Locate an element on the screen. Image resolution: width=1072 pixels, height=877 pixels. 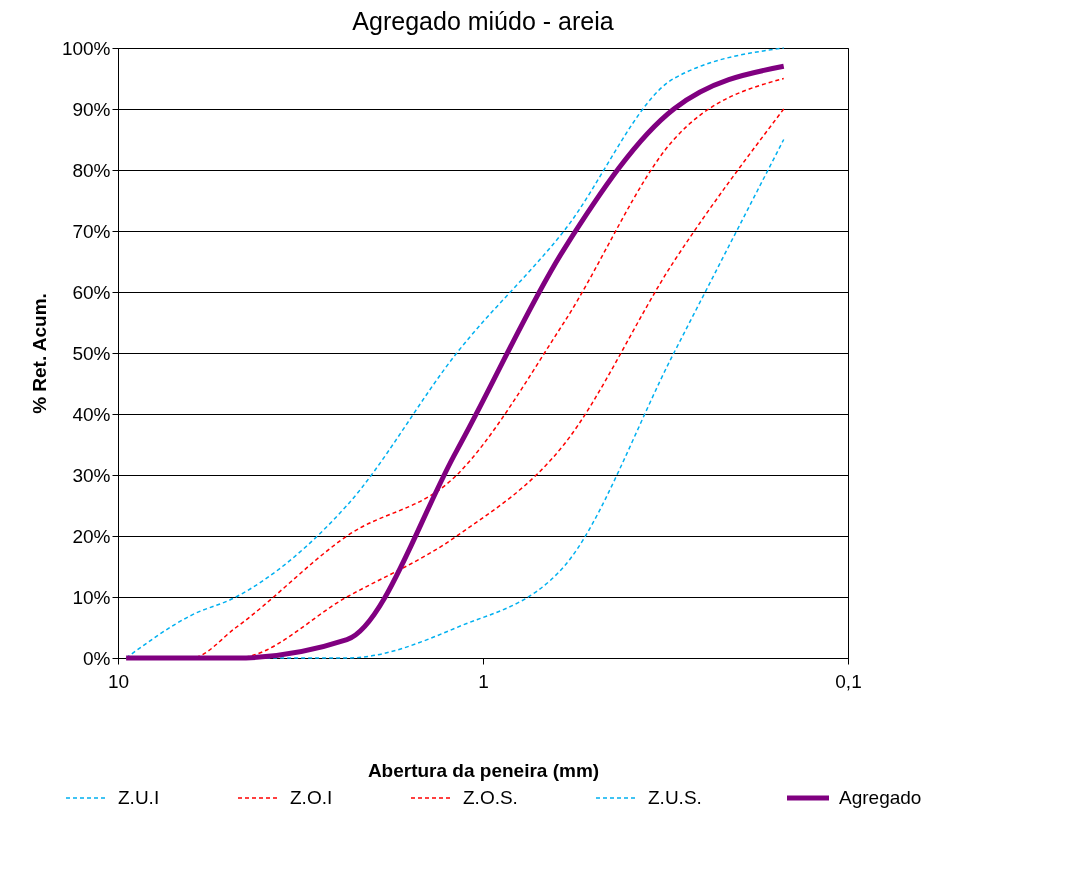
legend-label: Z.U.I is located at coordinates (139, 797).